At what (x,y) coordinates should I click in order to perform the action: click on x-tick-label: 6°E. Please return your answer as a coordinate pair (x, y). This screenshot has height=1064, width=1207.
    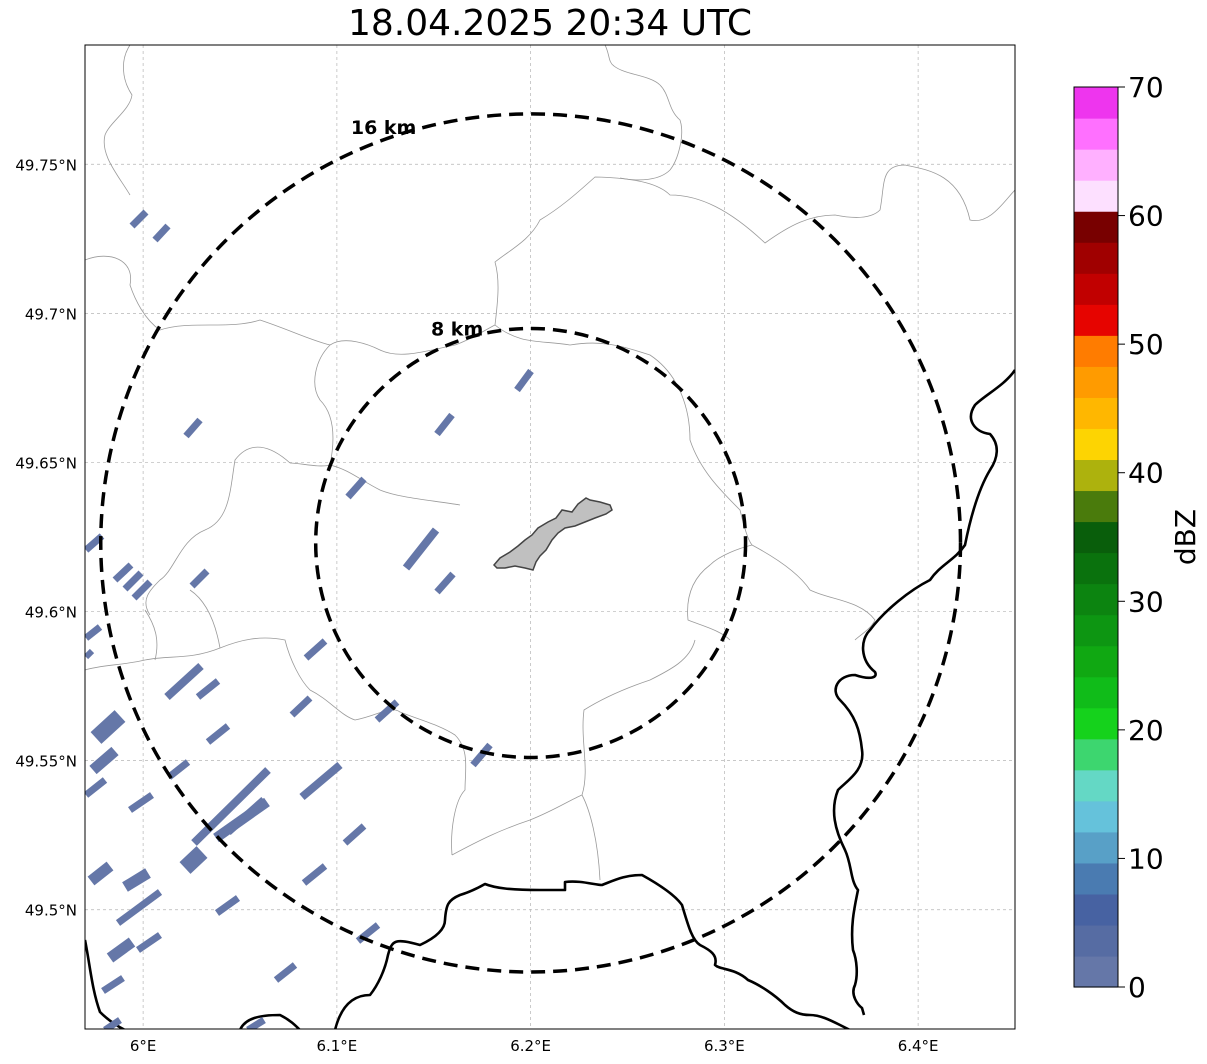
    Looking at the image, I should click on (143, 1046).